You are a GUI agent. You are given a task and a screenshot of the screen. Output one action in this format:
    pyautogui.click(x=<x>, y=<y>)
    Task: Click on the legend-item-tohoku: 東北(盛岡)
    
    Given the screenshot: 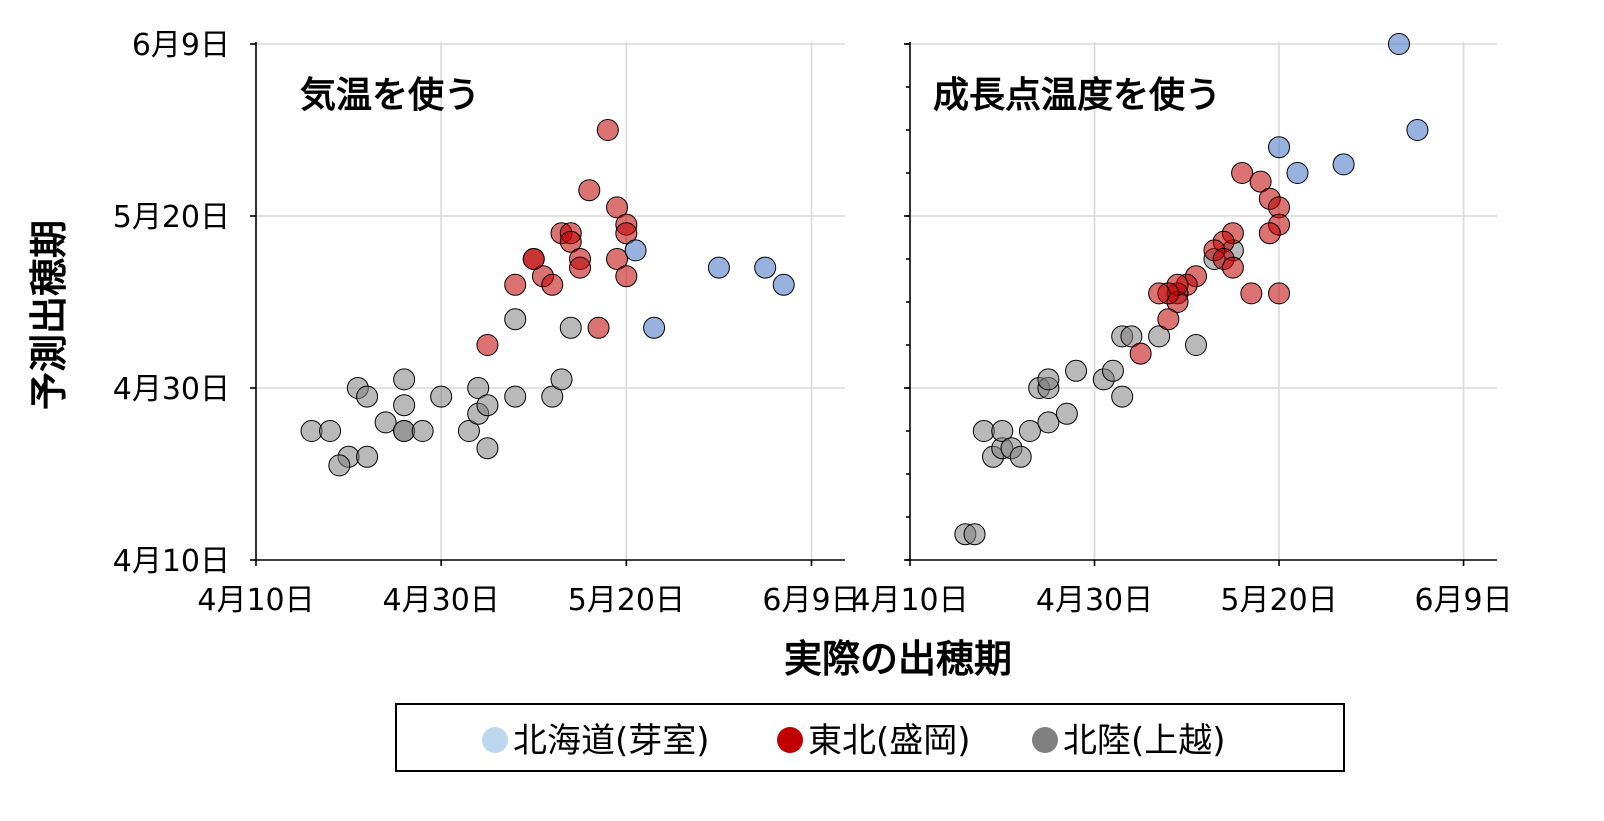 What is the action you would take?
    pyautogui.click(x=874, y=741)
    